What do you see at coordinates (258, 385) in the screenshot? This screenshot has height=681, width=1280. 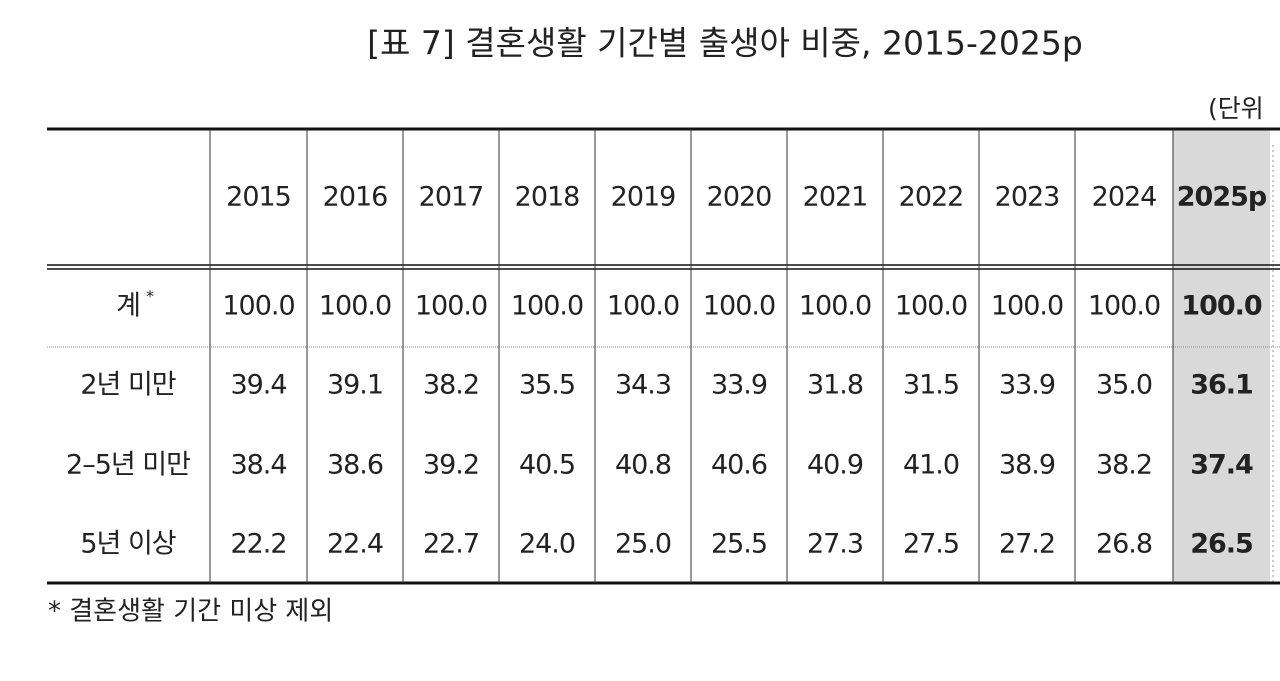 I see `cell: 39.4` at bounding box center [258, 385].